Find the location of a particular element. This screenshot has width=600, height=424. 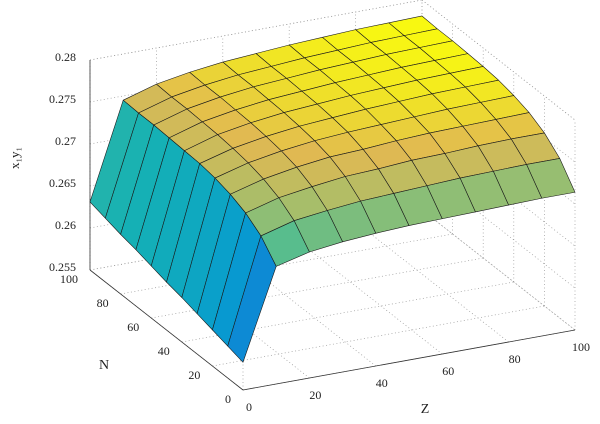

z-axis-label: x₁y₁ is located at coordinates (14, 158).